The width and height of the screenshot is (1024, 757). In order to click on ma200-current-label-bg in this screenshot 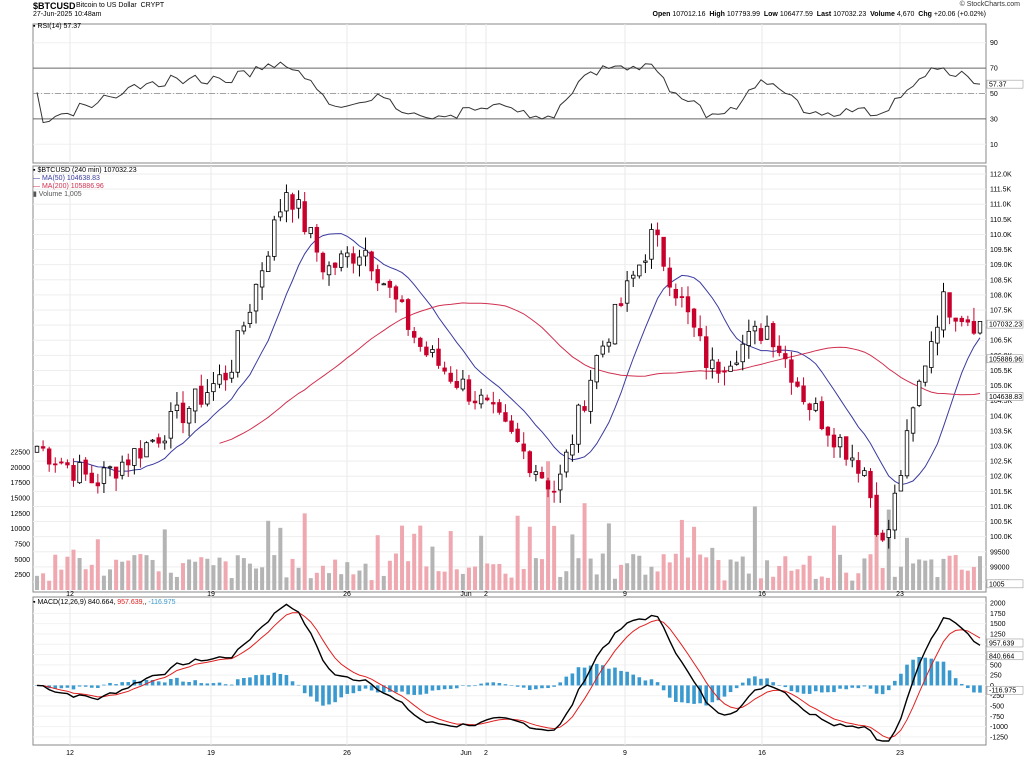, I will do `click(1005, 359)`.